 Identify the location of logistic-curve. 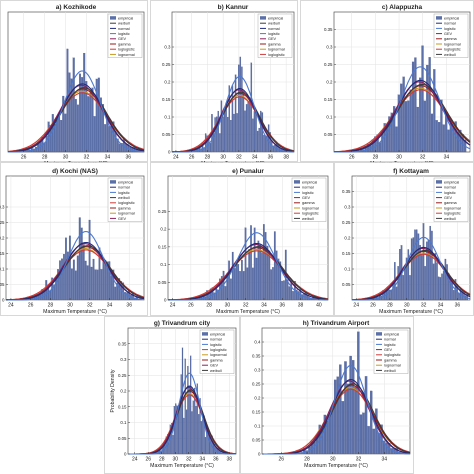
(76, 111).